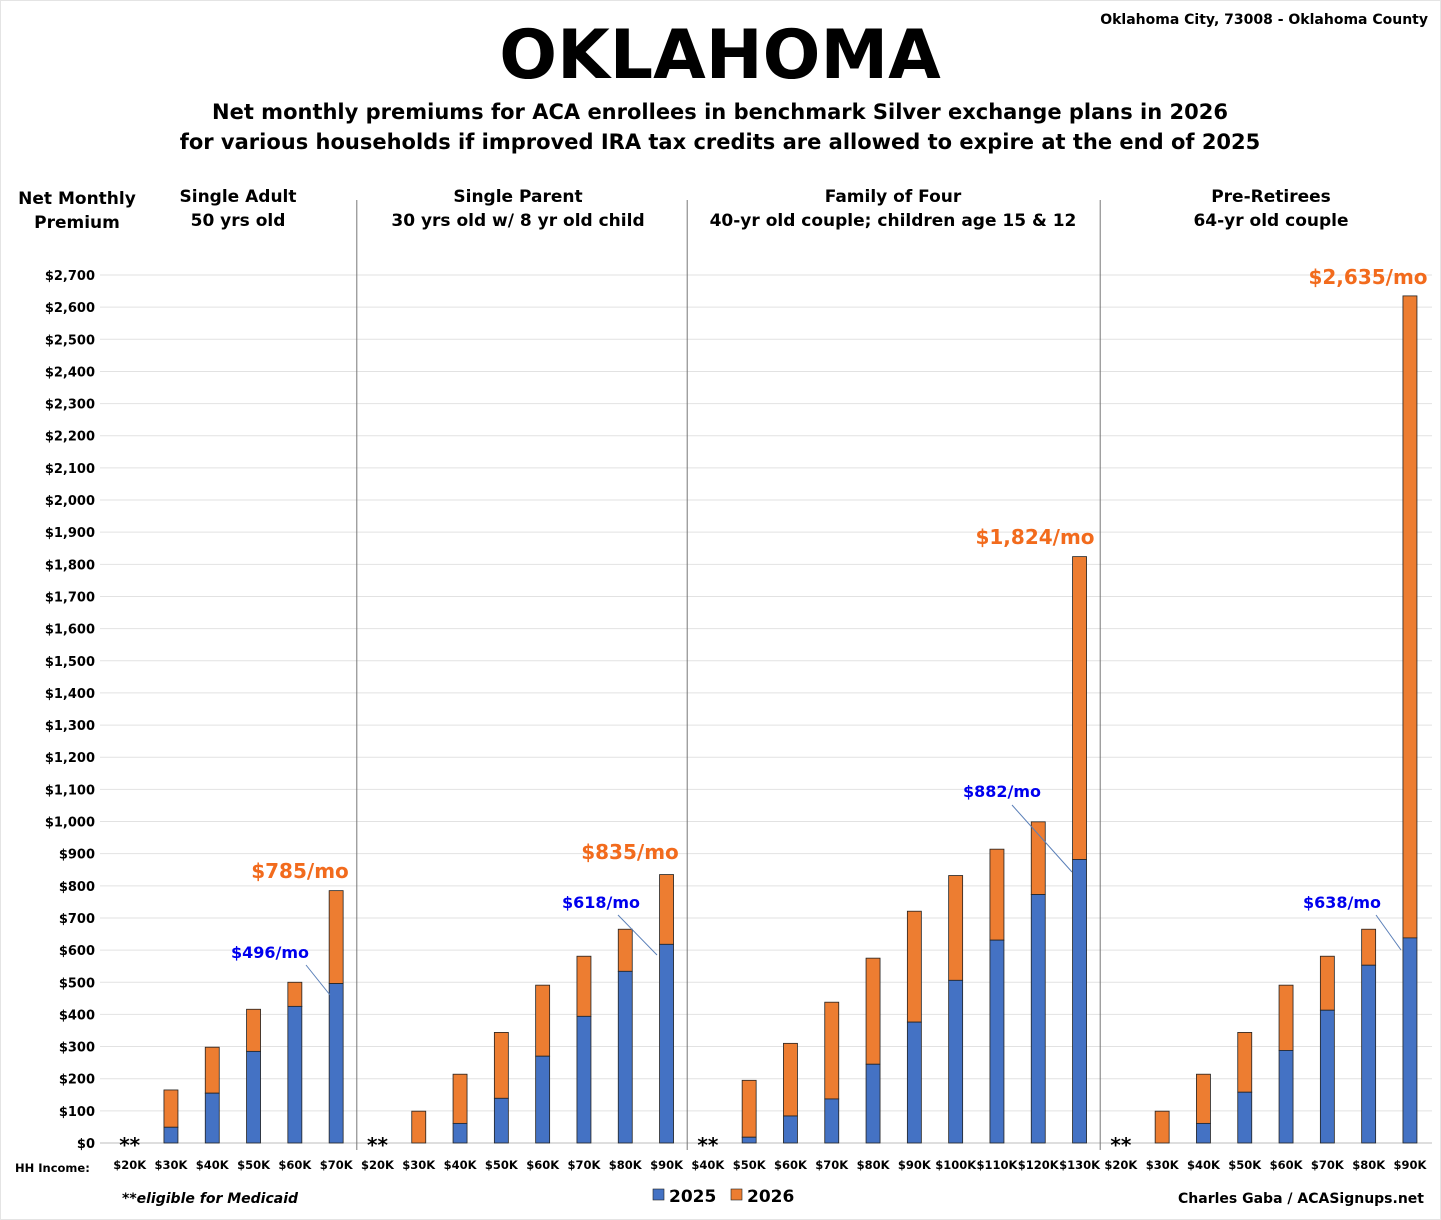 The height and width of the screenshot is (1220, 1441). What do you see at coordinates (70, 405) in the screenshot?
I see `y-tick-label: $2,300` at bounding box center [70, 405].